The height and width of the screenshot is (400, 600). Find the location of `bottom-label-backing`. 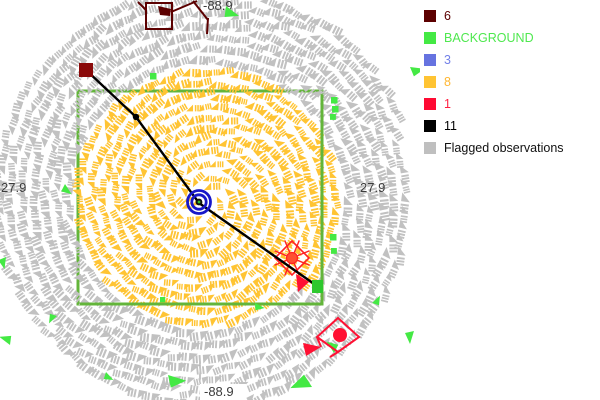

bottom-label-backing is located at coordinates (223, 392).